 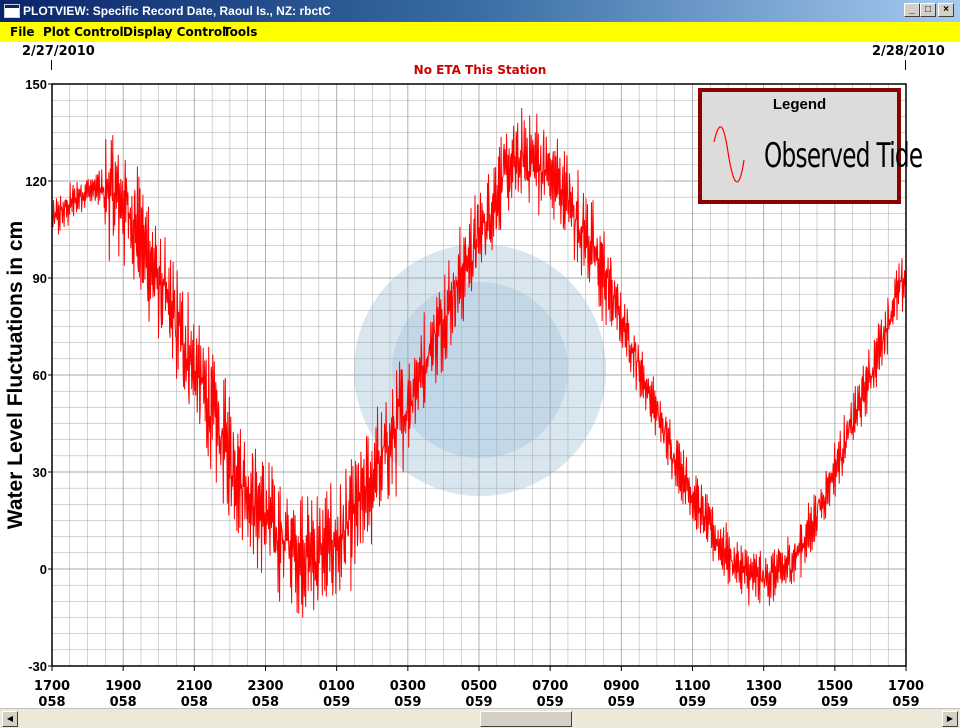 I want to click on x-tick-label-time: 0500, so click(x=479, y=686).